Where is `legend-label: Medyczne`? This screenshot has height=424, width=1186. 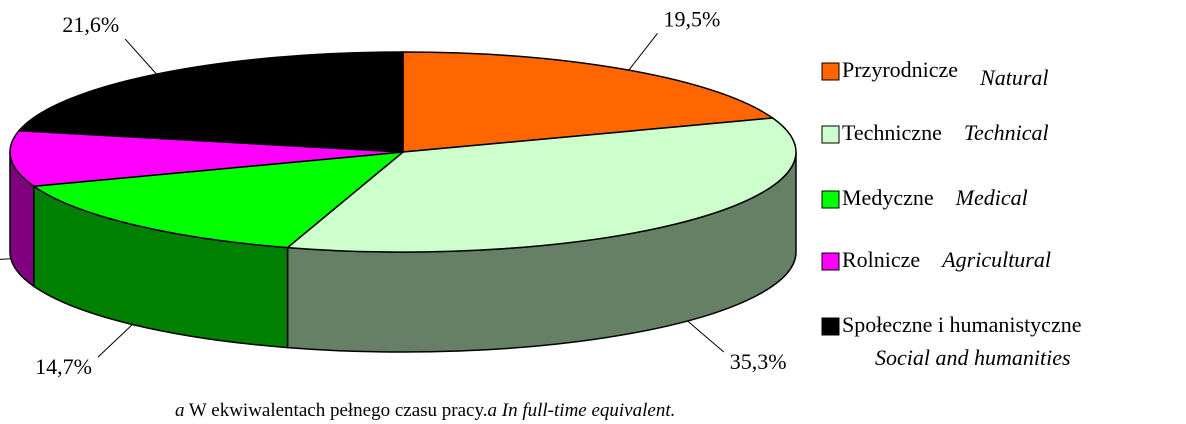
legend-label: Medyczne is located at coordinates (888, 197).